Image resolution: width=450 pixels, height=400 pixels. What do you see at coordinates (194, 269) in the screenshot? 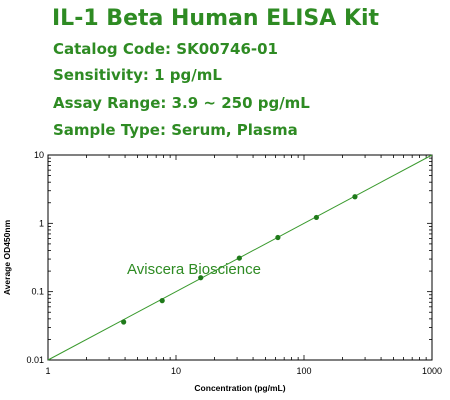
I see `chart-annotation: Aviscera Bioscience` at bounding box center [194, 269].